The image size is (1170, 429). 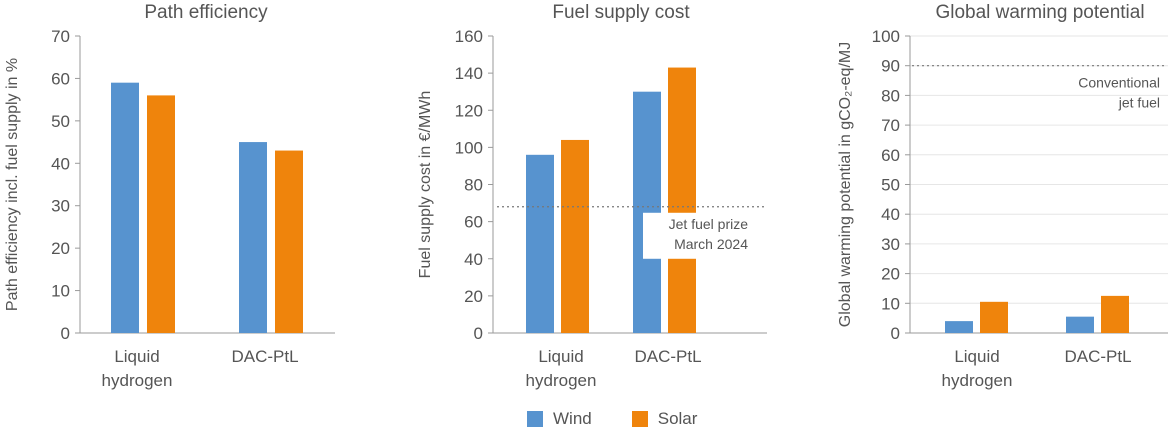 I want to click on legend-swatch-wind, so click(x=535, y=419).